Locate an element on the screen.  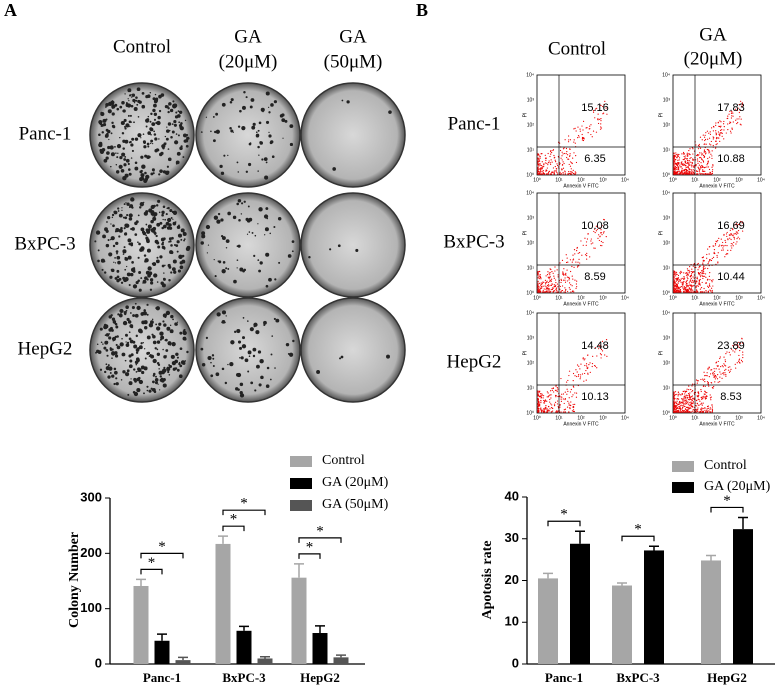
flow-tick-label: 10² is located at coordinates (667, 363).